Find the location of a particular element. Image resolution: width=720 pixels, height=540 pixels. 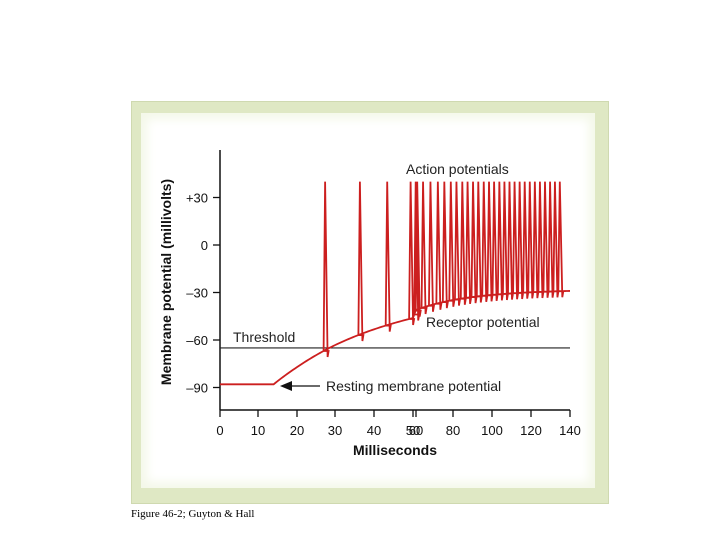

y-tick-label: –30 is located at coordinates (197, 292).